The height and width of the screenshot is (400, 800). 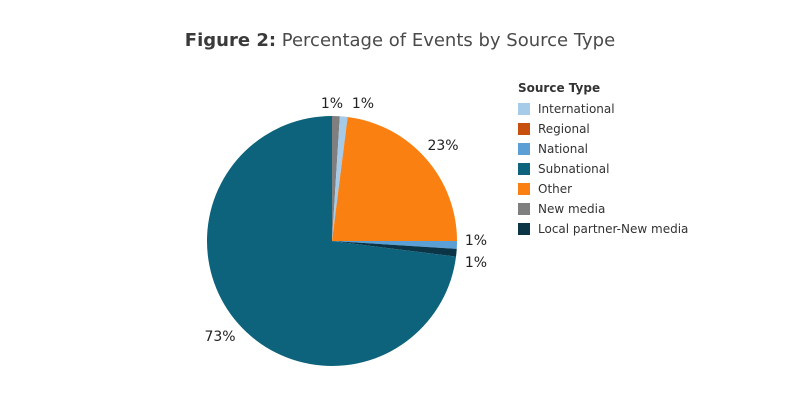 I want to click on pie-slice-national, so click(x=394, y=245).